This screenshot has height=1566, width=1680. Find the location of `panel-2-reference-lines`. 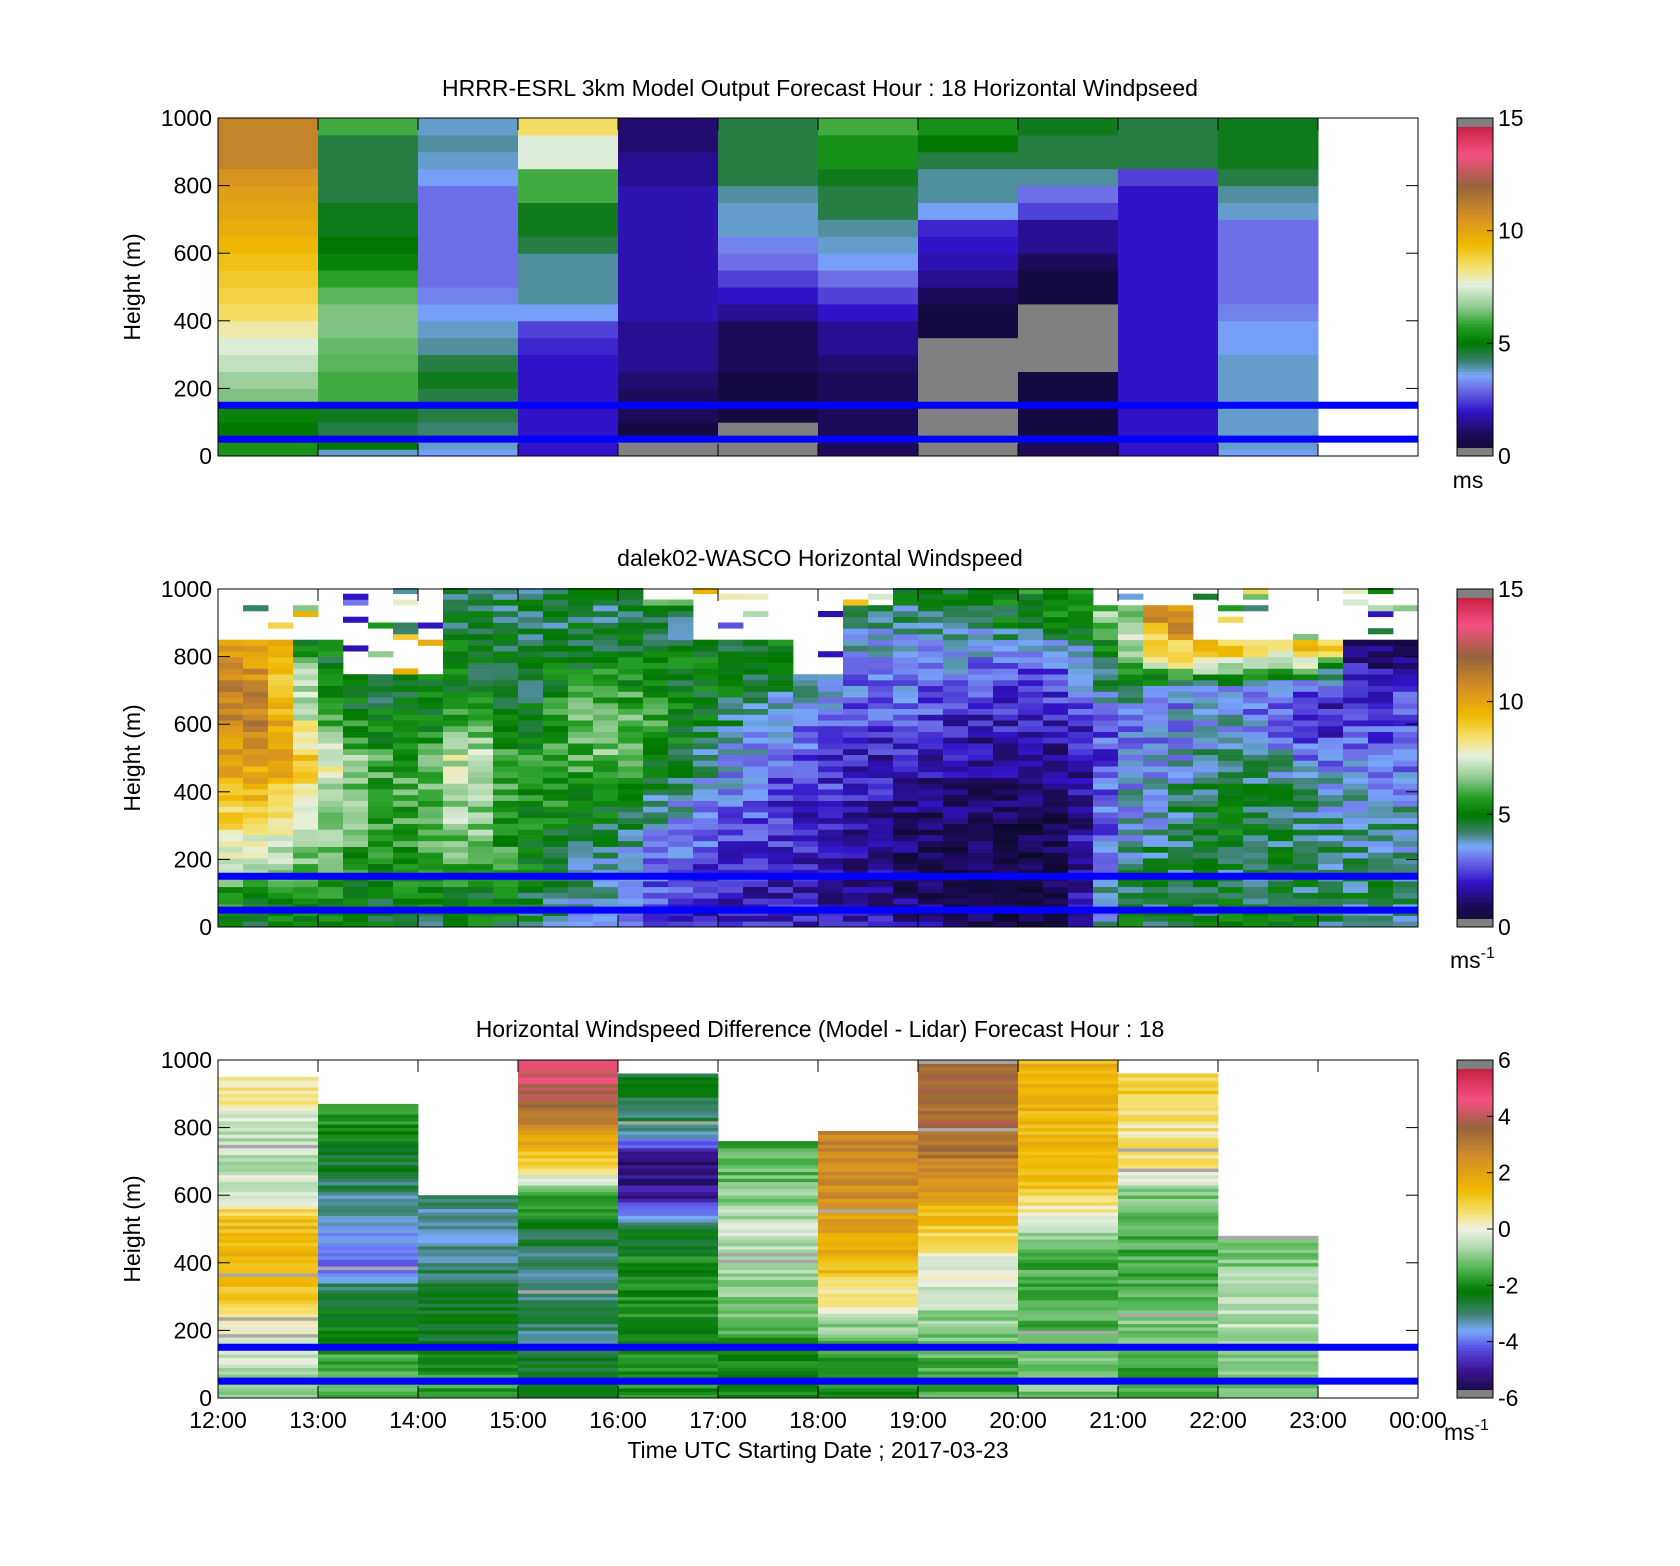

panel-2-reference-lines is located at coordinates (818, 893).